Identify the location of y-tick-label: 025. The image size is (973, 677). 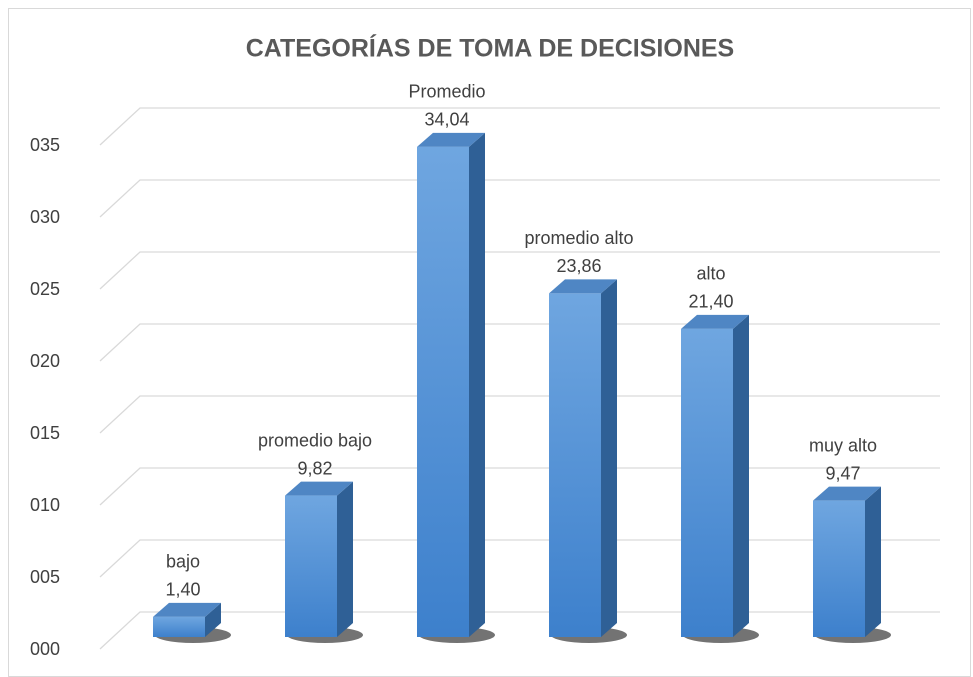
(45, 289).